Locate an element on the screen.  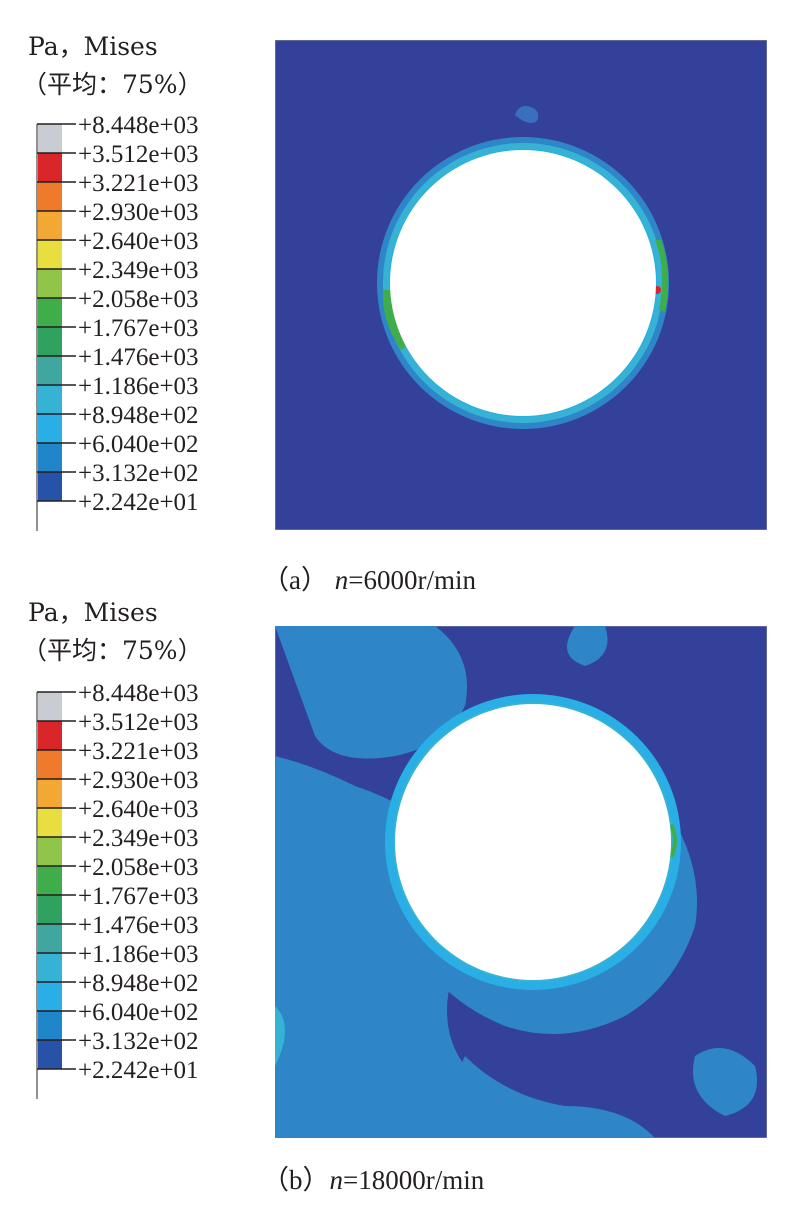
caption-prefix: （a） is located at coordinates (298, 580).